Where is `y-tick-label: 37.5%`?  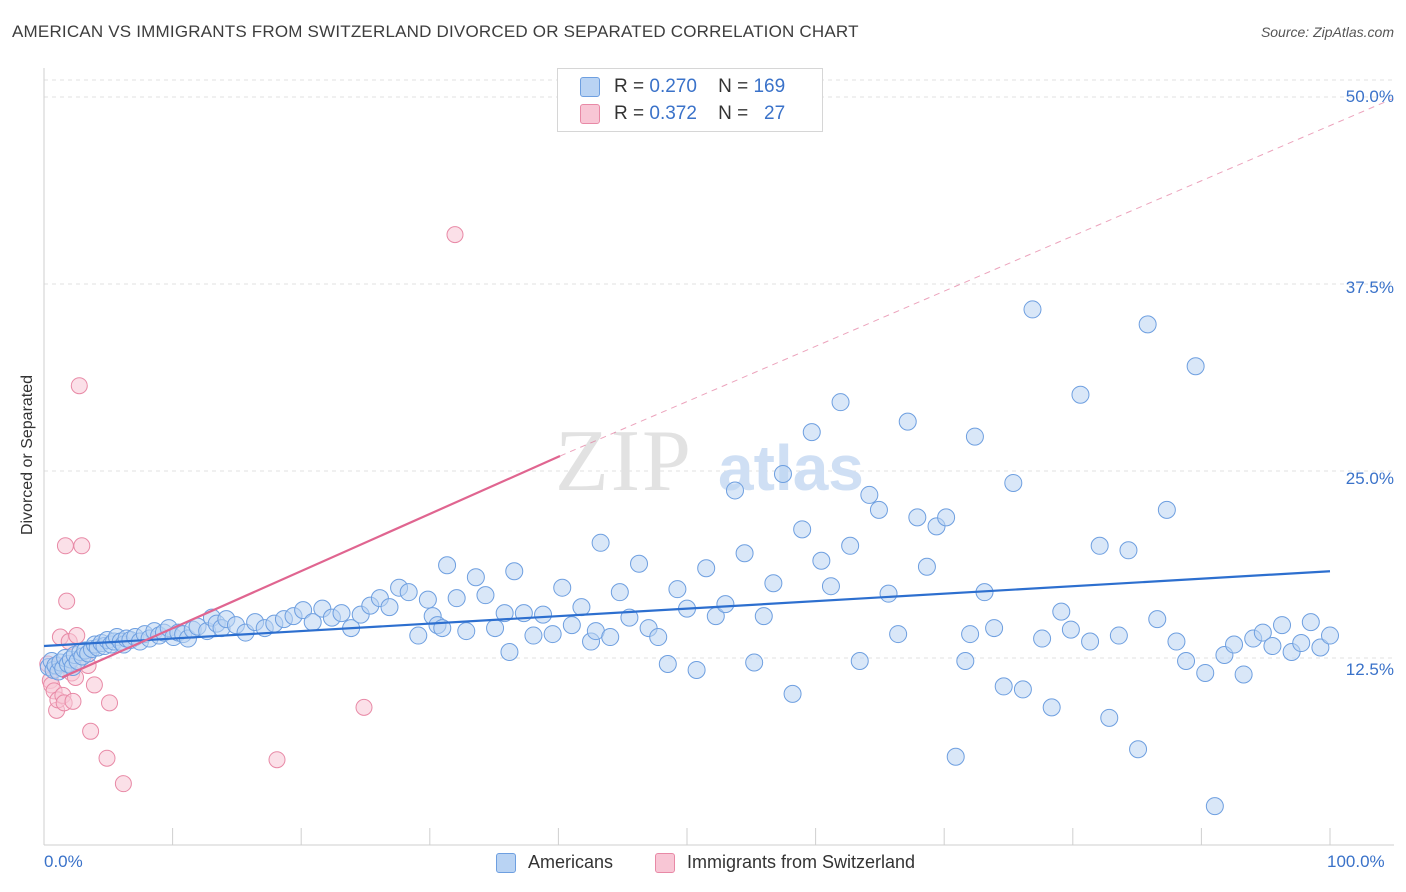 y-tick-label: 37.5% is located at coordinates (1369, 287).